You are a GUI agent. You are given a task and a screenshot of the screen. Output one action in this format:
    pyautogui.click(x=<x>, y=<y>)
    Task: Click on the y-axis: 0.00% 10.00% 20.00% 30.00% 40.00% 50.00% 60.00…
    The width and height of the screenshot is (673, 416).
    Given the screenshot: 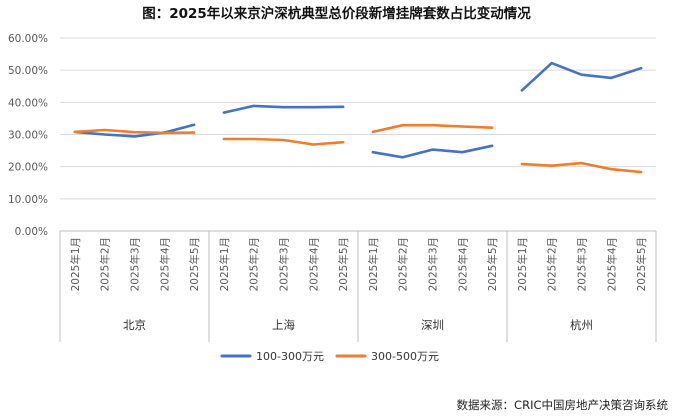 What is the action you would take?
    pyautogui.click(x=28, y=135)
    